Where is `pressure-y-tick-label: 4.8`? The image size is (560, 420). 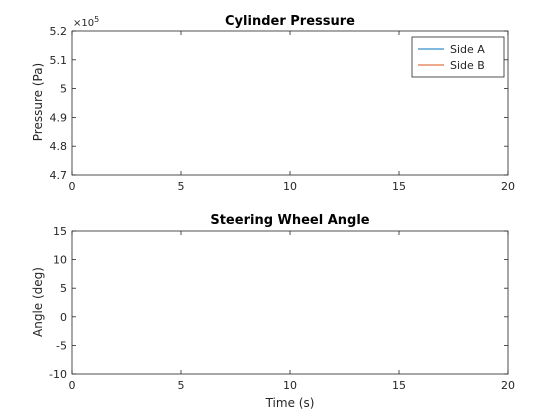
pressure-y-tick-label: 4.8 is located at coordinates (59, 146).